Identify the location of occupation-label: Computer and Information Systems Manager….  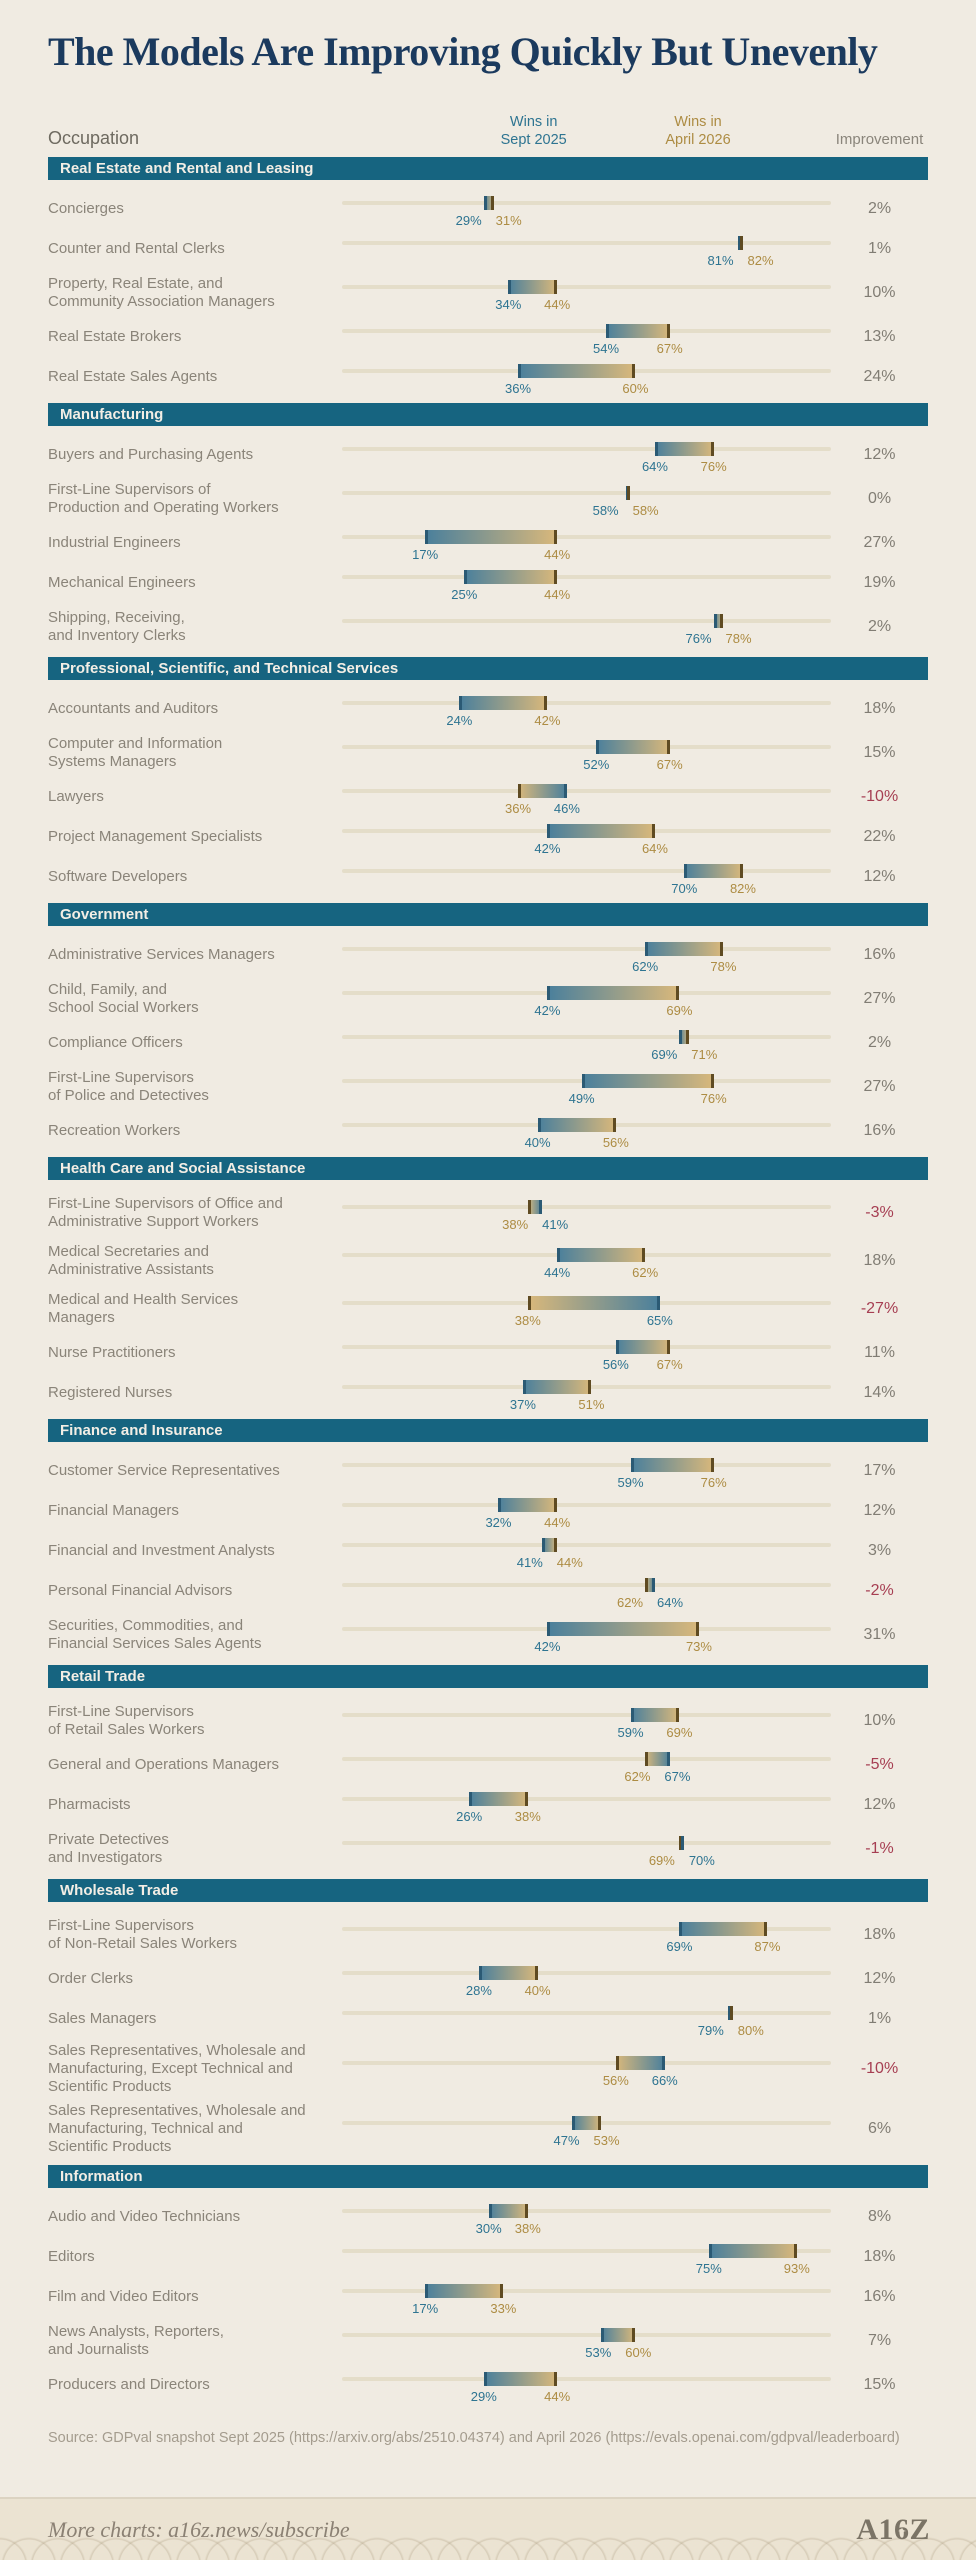
(135, 752).